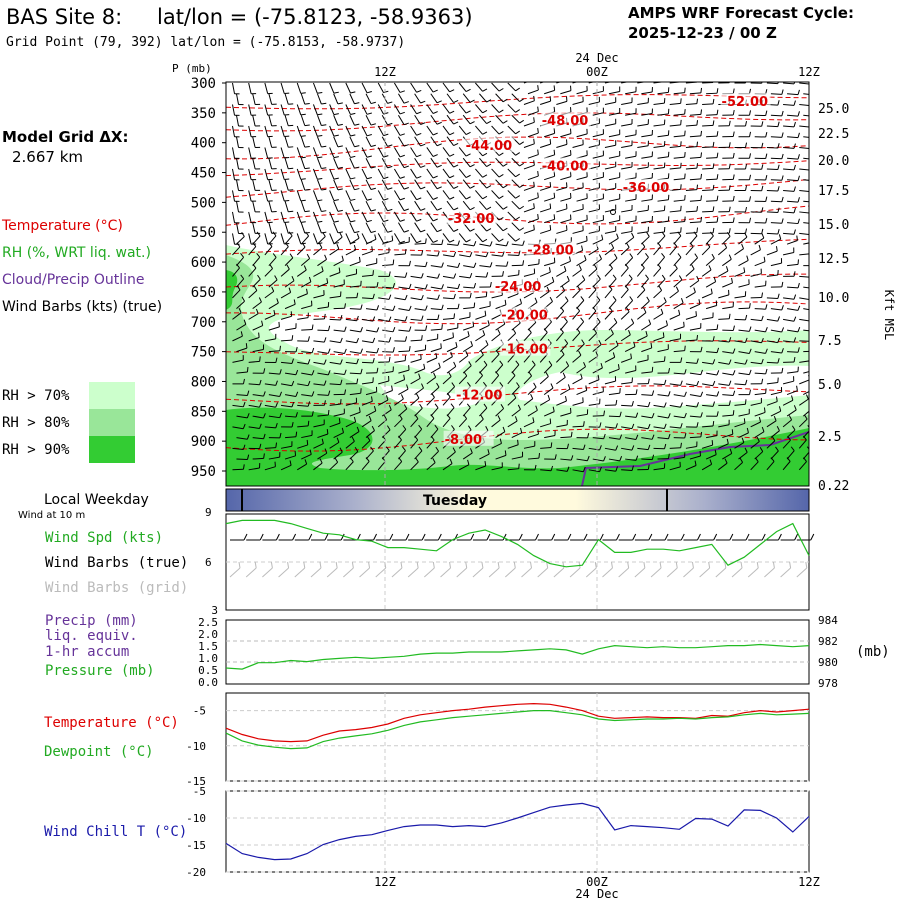 Image resolution: width=900 pixels, height=900 pixels. I want to click on windchill-tick-label: -20, so click(196, 872).